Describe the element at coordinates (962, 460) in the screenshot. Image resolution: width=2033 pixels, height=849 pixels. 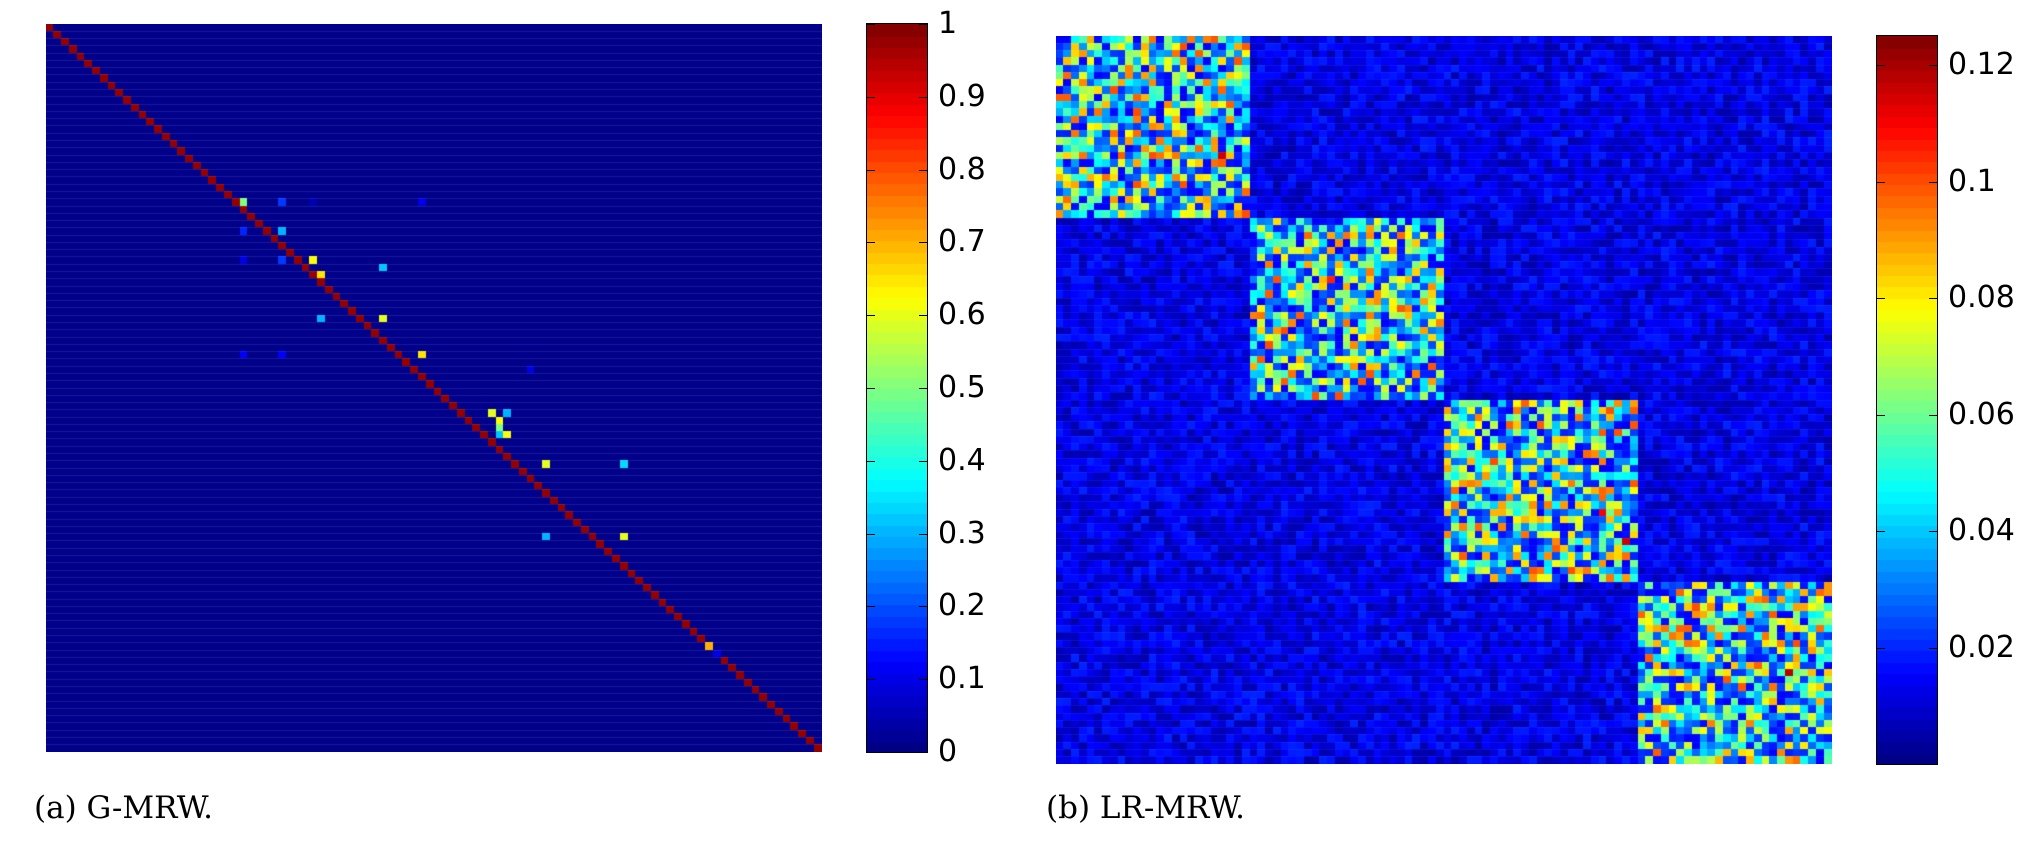
I see `colorbar-tick-label: 0.4` at that location.